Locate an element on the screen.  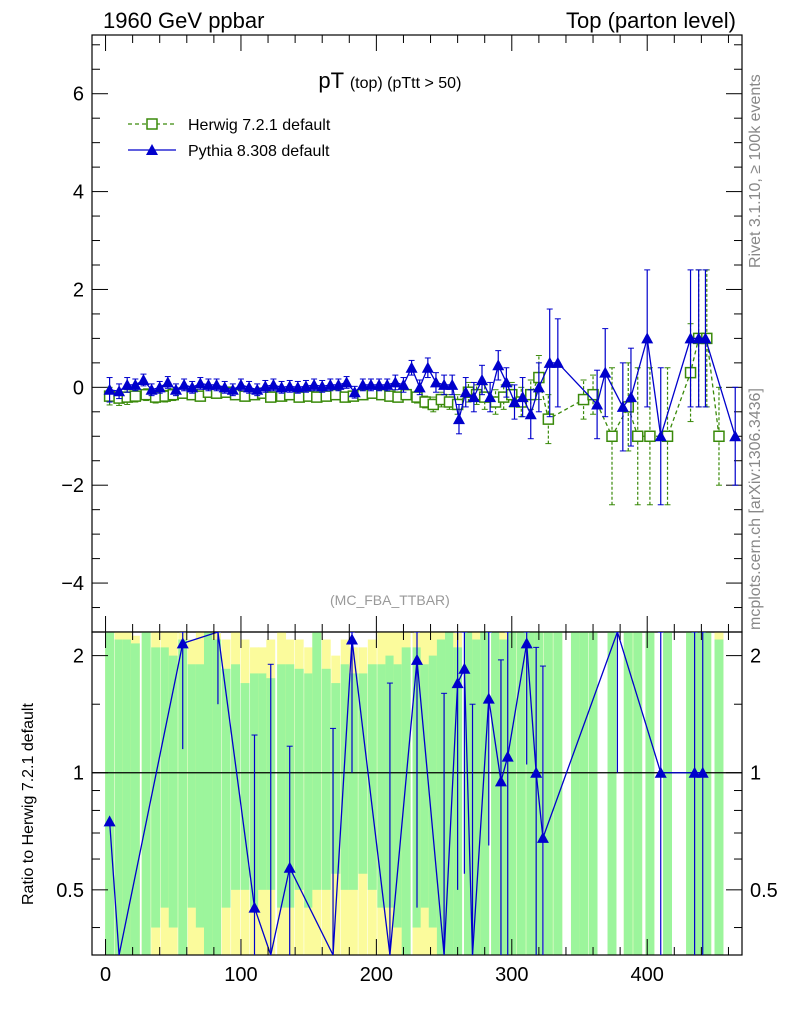
header-left: 1960 GeV ppbar is located at coordinates (184, 20).